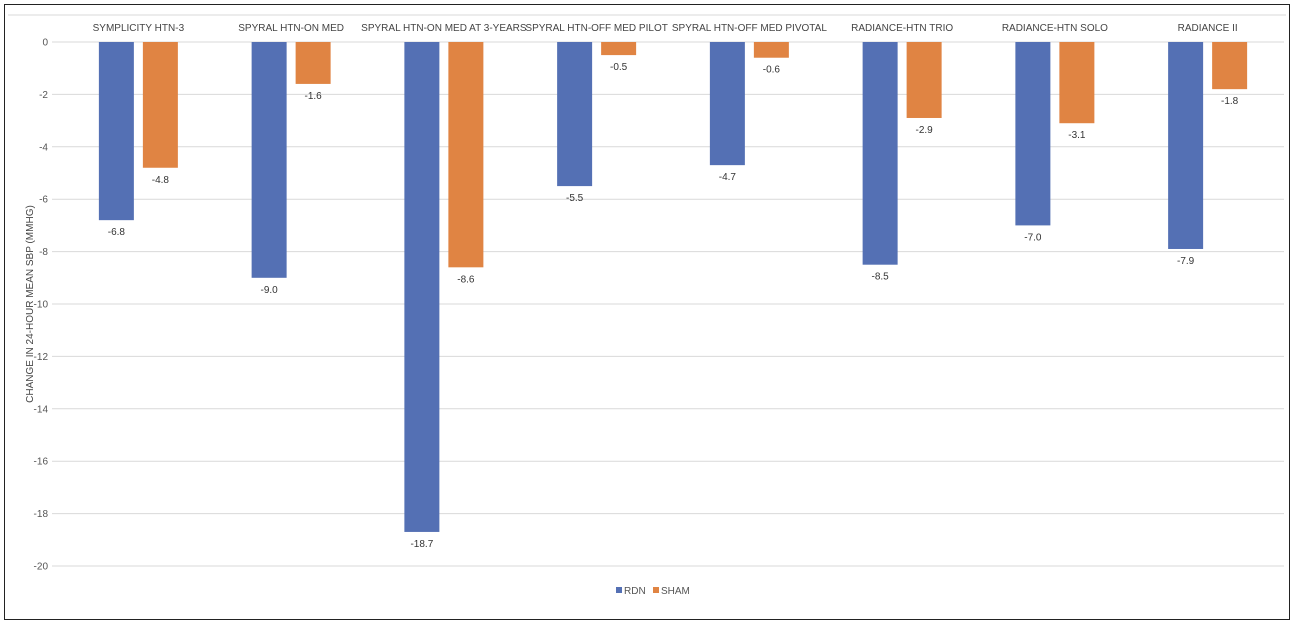 The width and height of the screenshot is (1294, 626). Describe the element at coordinates (902, 28) in the screenshot. I see `category-label: RADIANCE-HTN TRIO` at that location.